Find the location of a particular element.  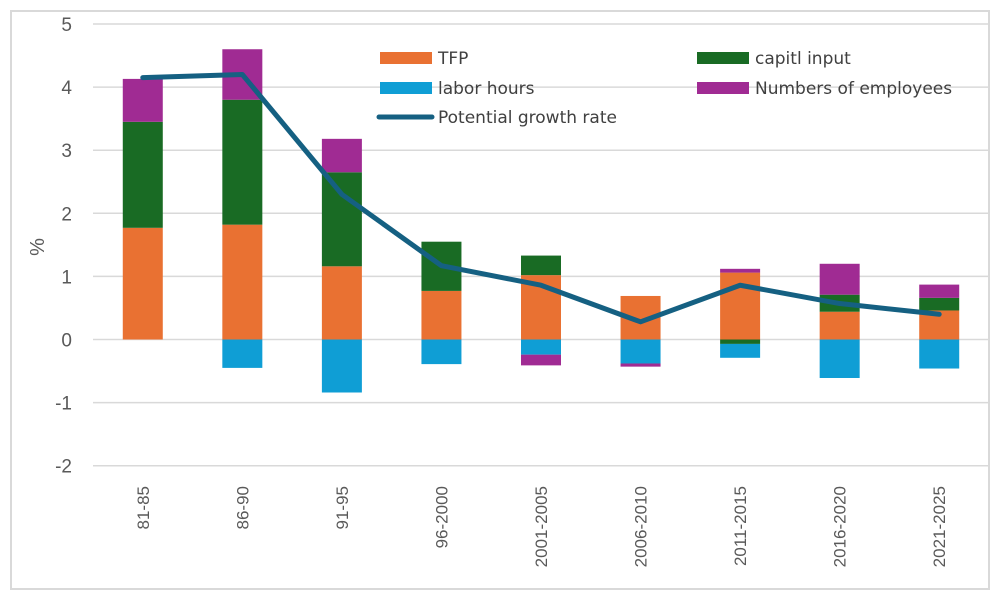

y-tick-label: 0 is located at coordinates (66, 341).